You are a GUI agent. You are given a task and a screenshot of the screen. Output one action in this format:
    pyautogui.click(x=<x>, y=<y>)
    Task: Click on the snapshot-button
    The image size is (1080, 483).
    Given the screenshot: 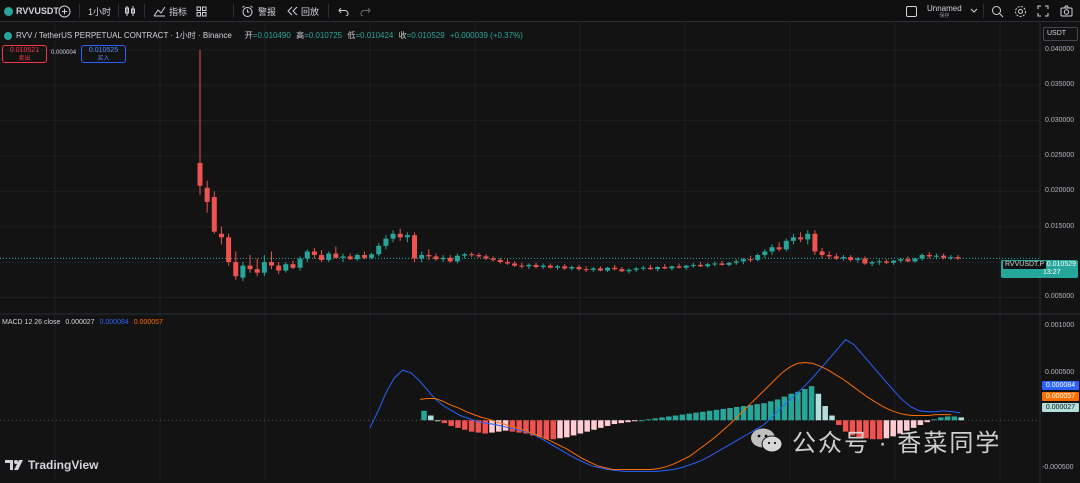 What is the action you would take?
    pyautogui.click(x=1066, y=11)
    